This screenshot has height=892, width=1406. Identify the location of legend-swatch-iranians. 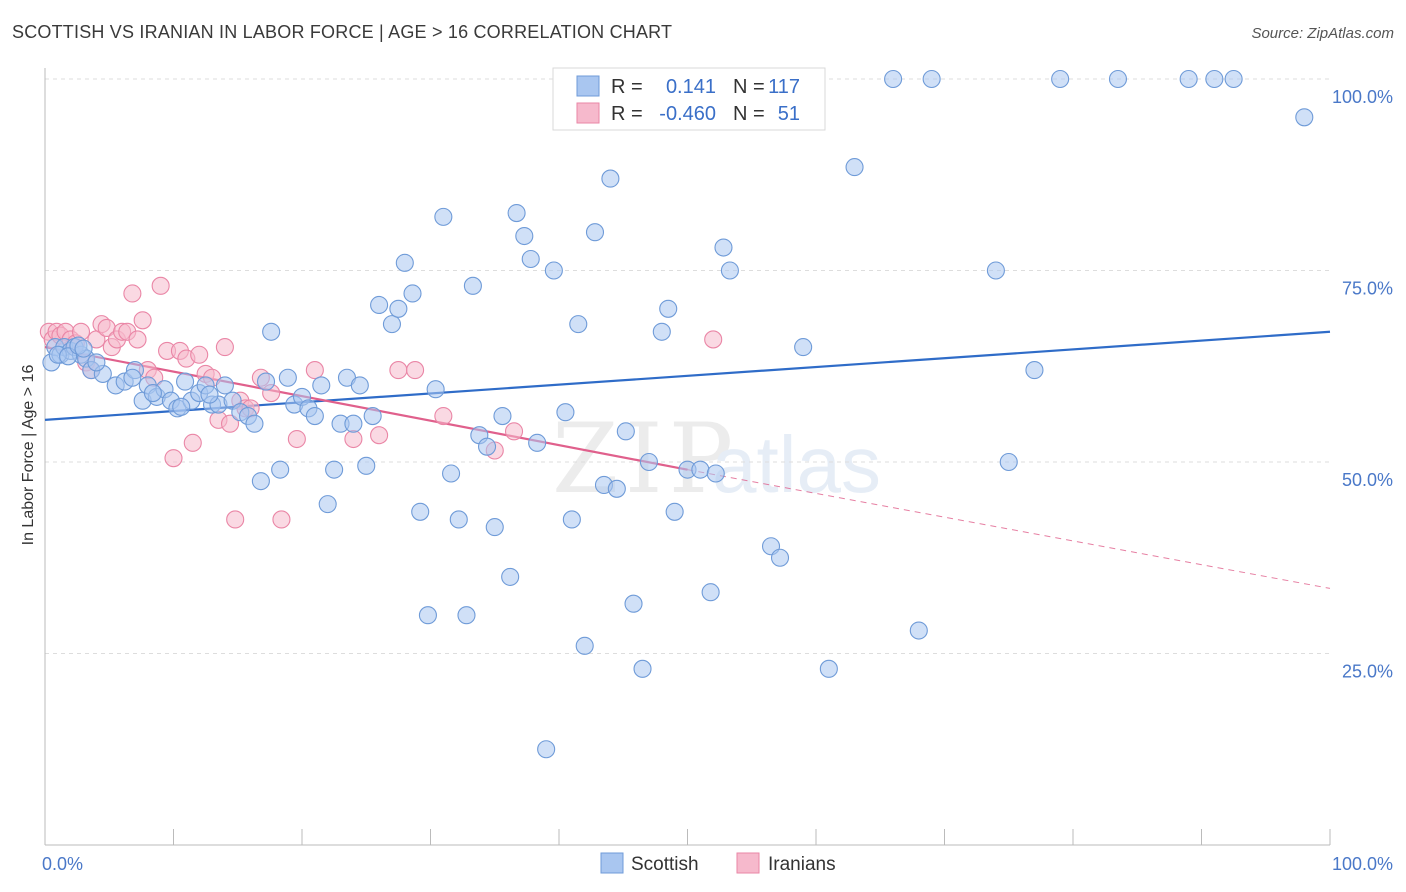
(588, 113).